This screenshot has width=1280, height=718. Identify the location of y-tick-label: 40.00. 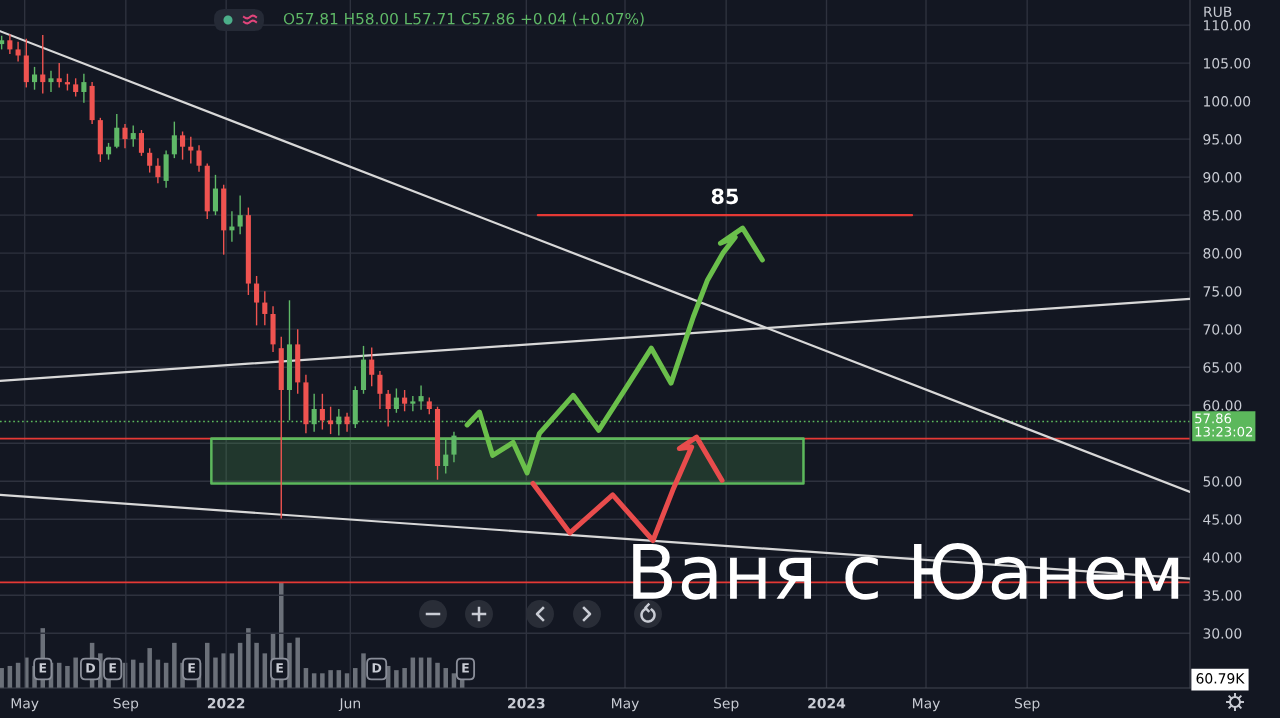
(1222, 557).